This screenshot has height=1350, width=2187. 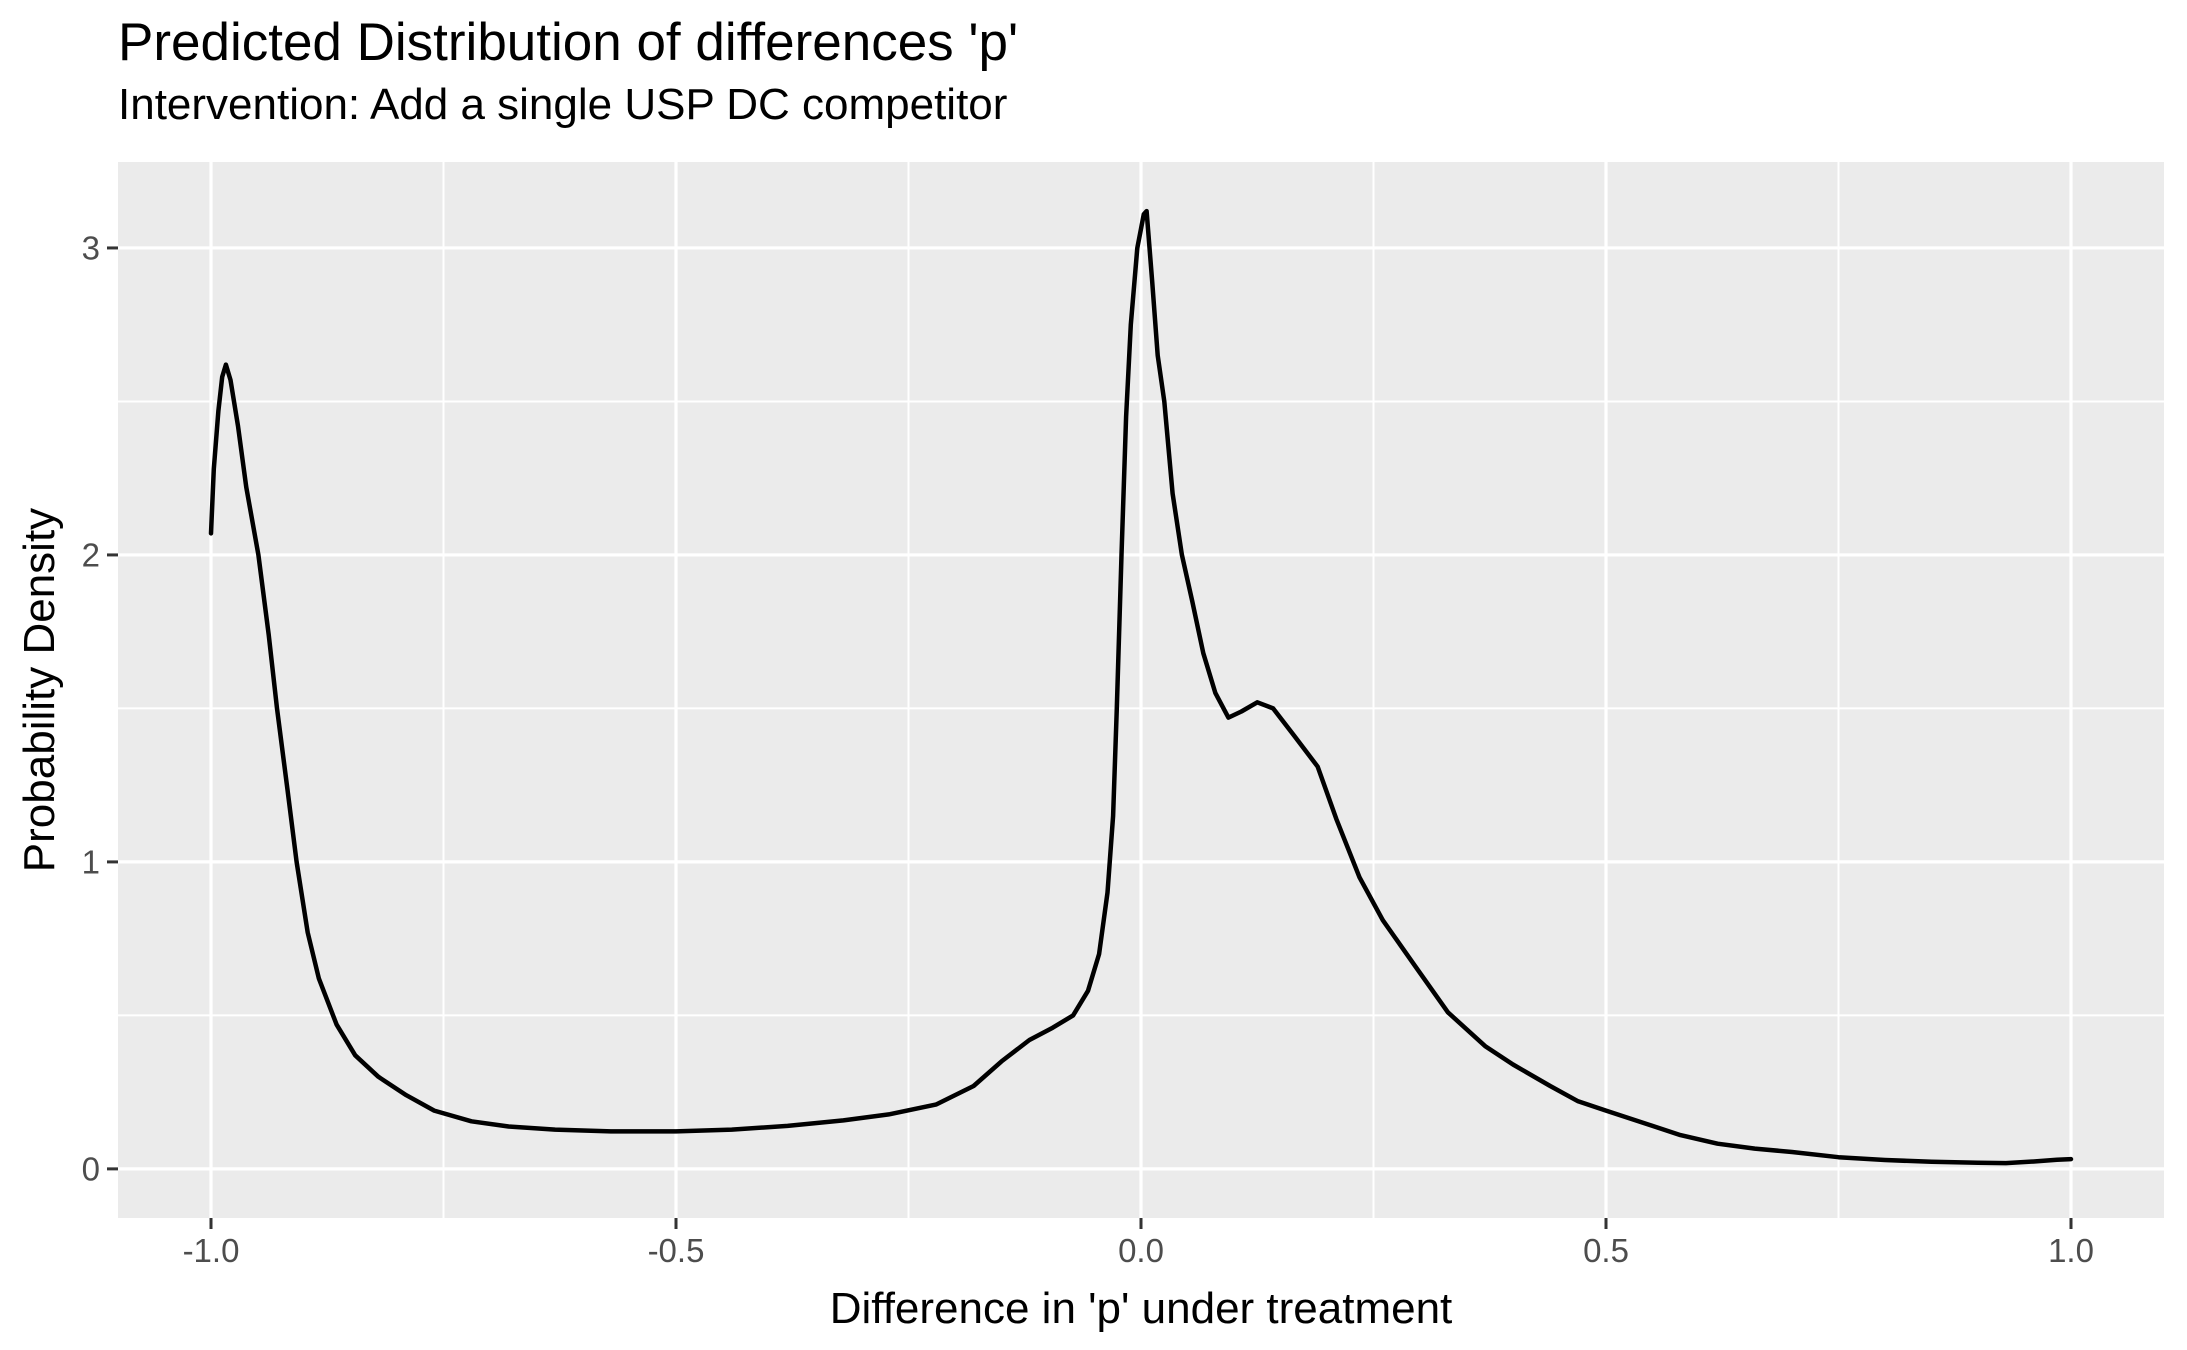 I want to click on x-tick-label-1.0: 1.0, so click(x=2071, y=1250).